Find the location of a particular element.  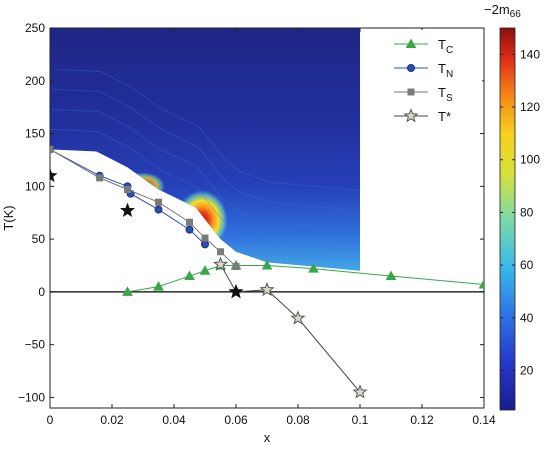

colorbar-tick-label: 140 is located at coordinates (530, 54).